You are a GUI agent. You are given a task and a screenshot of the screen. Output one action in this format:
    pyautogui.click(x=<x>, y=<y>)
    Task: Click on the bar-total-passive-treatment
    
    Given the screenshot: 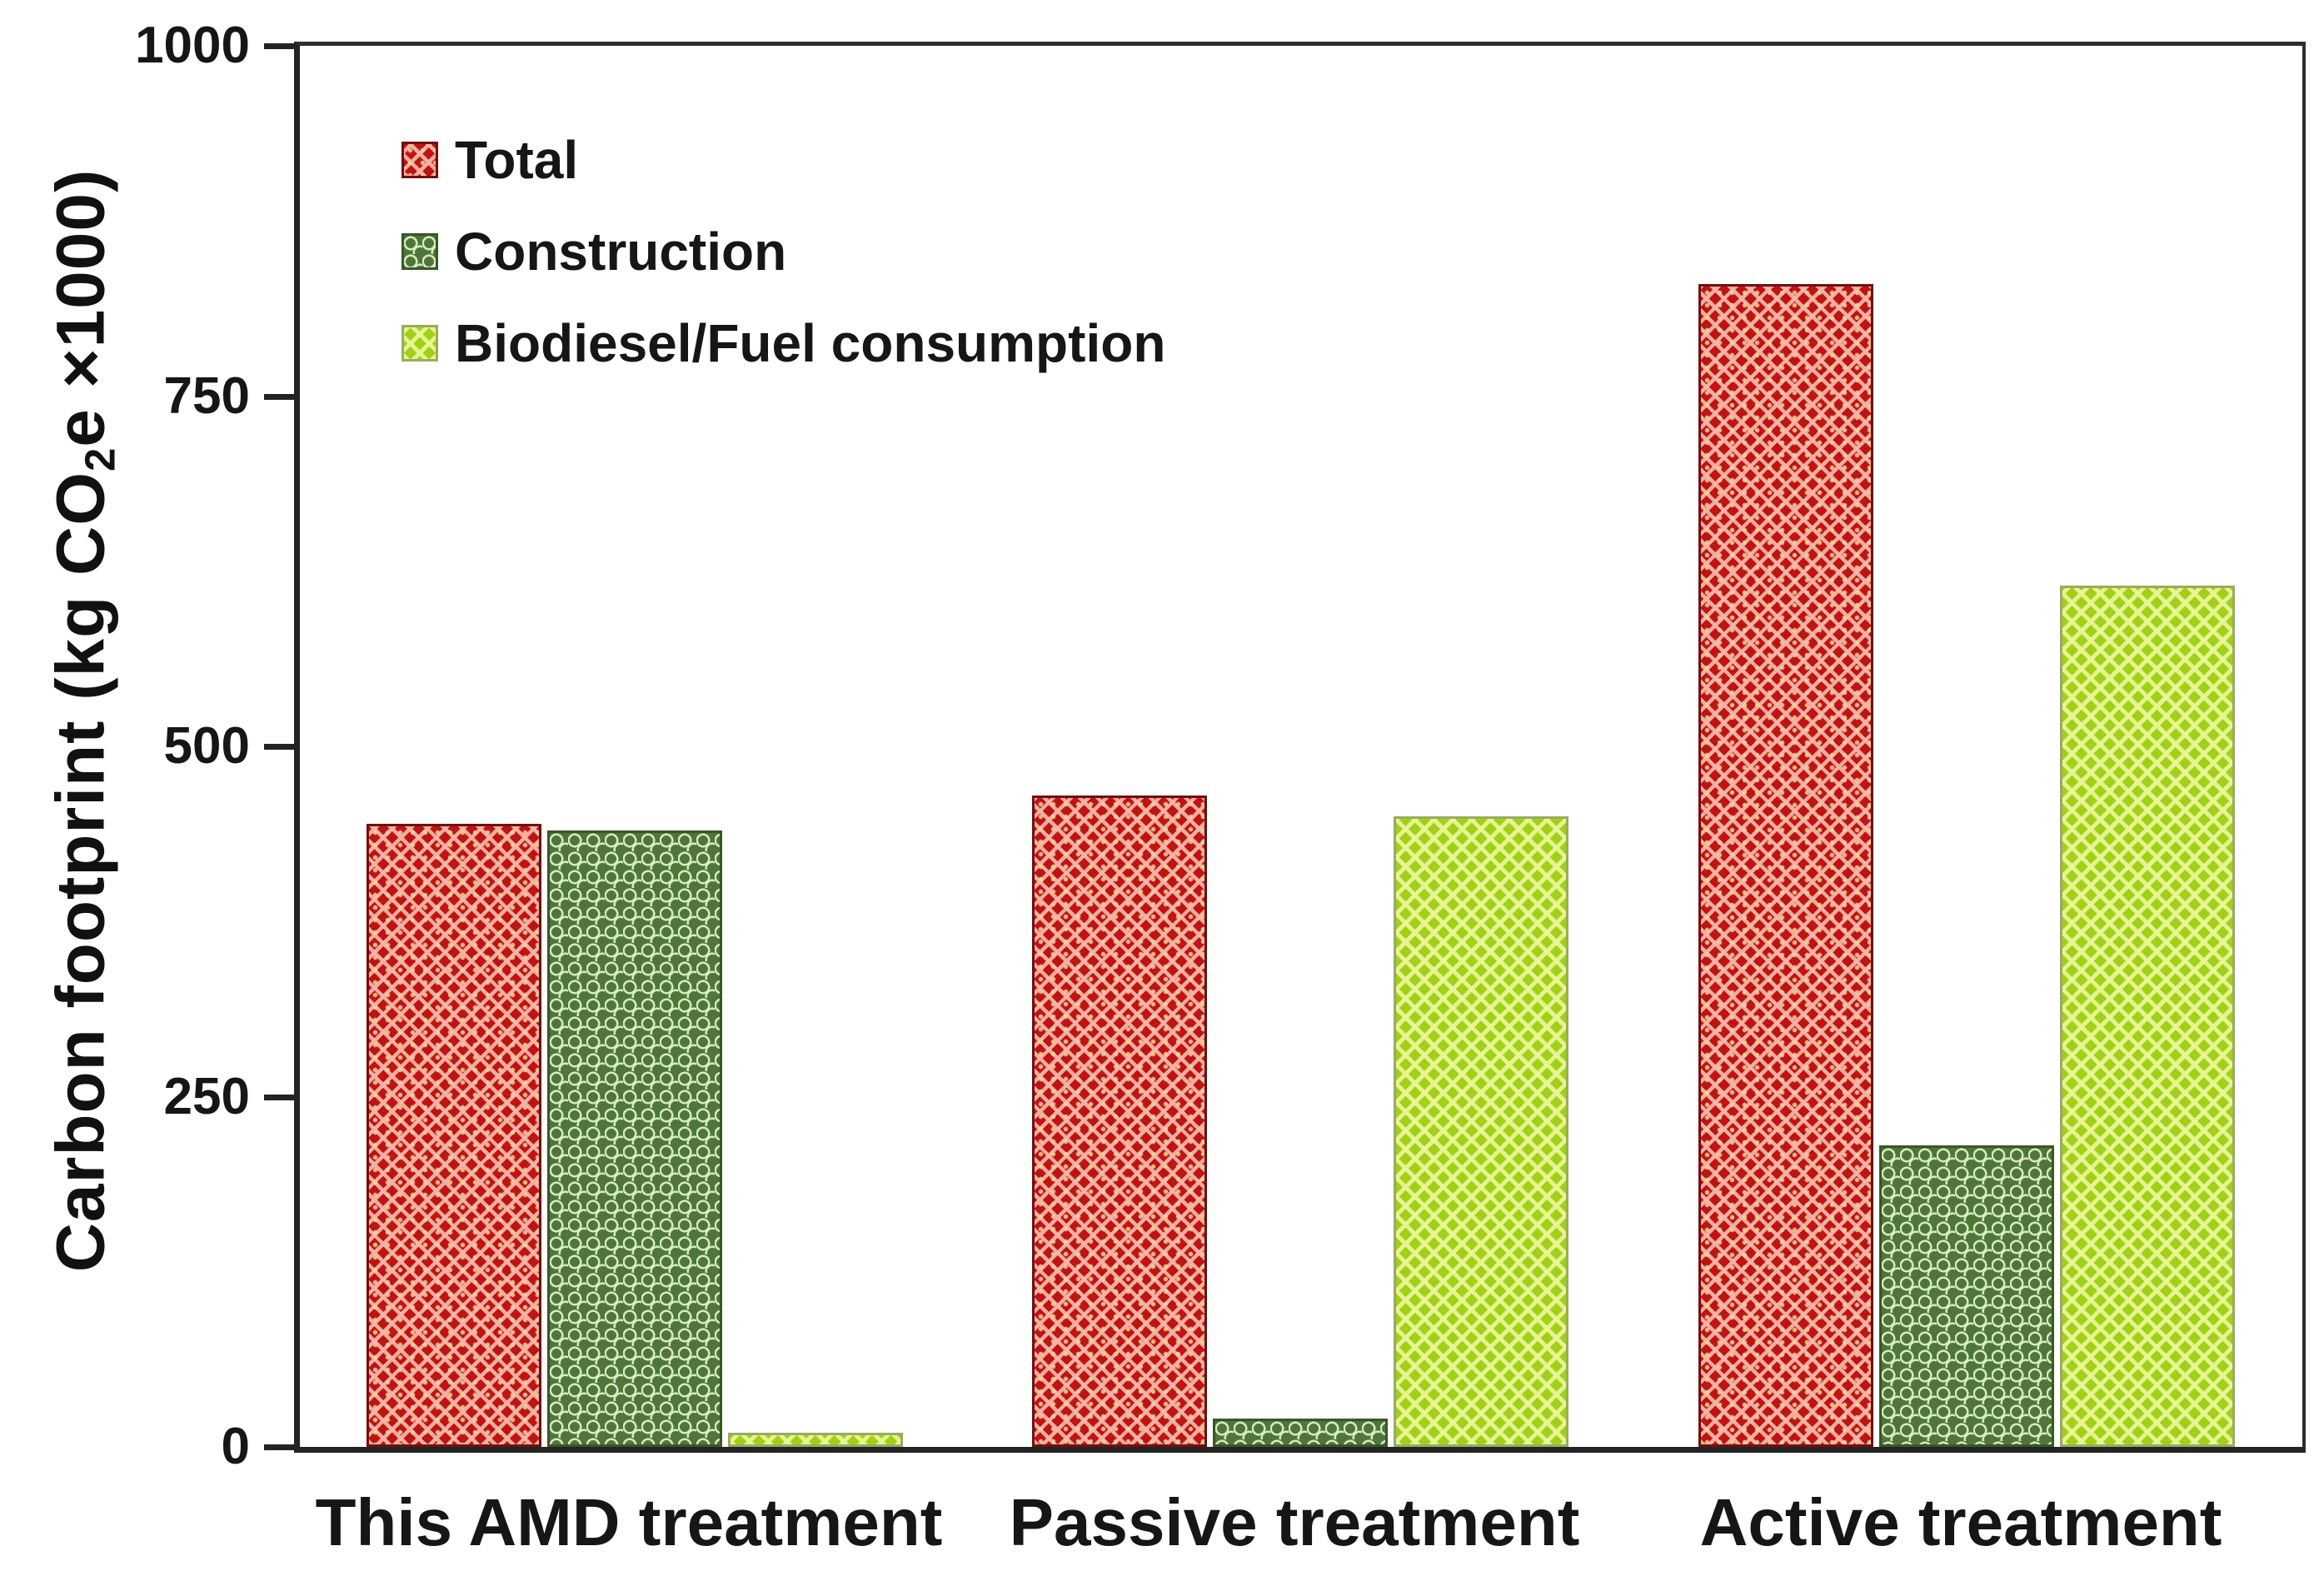 What is the action you would take?
    pyautogui.click(x=1119, y=1121)
    